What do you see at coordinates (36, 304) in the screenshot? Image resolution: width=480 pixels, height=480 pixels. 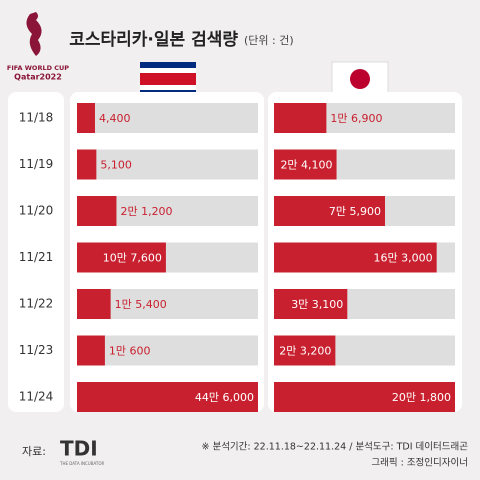 I see `y-tick-label: 11/22` at bounding box center [36, 304].